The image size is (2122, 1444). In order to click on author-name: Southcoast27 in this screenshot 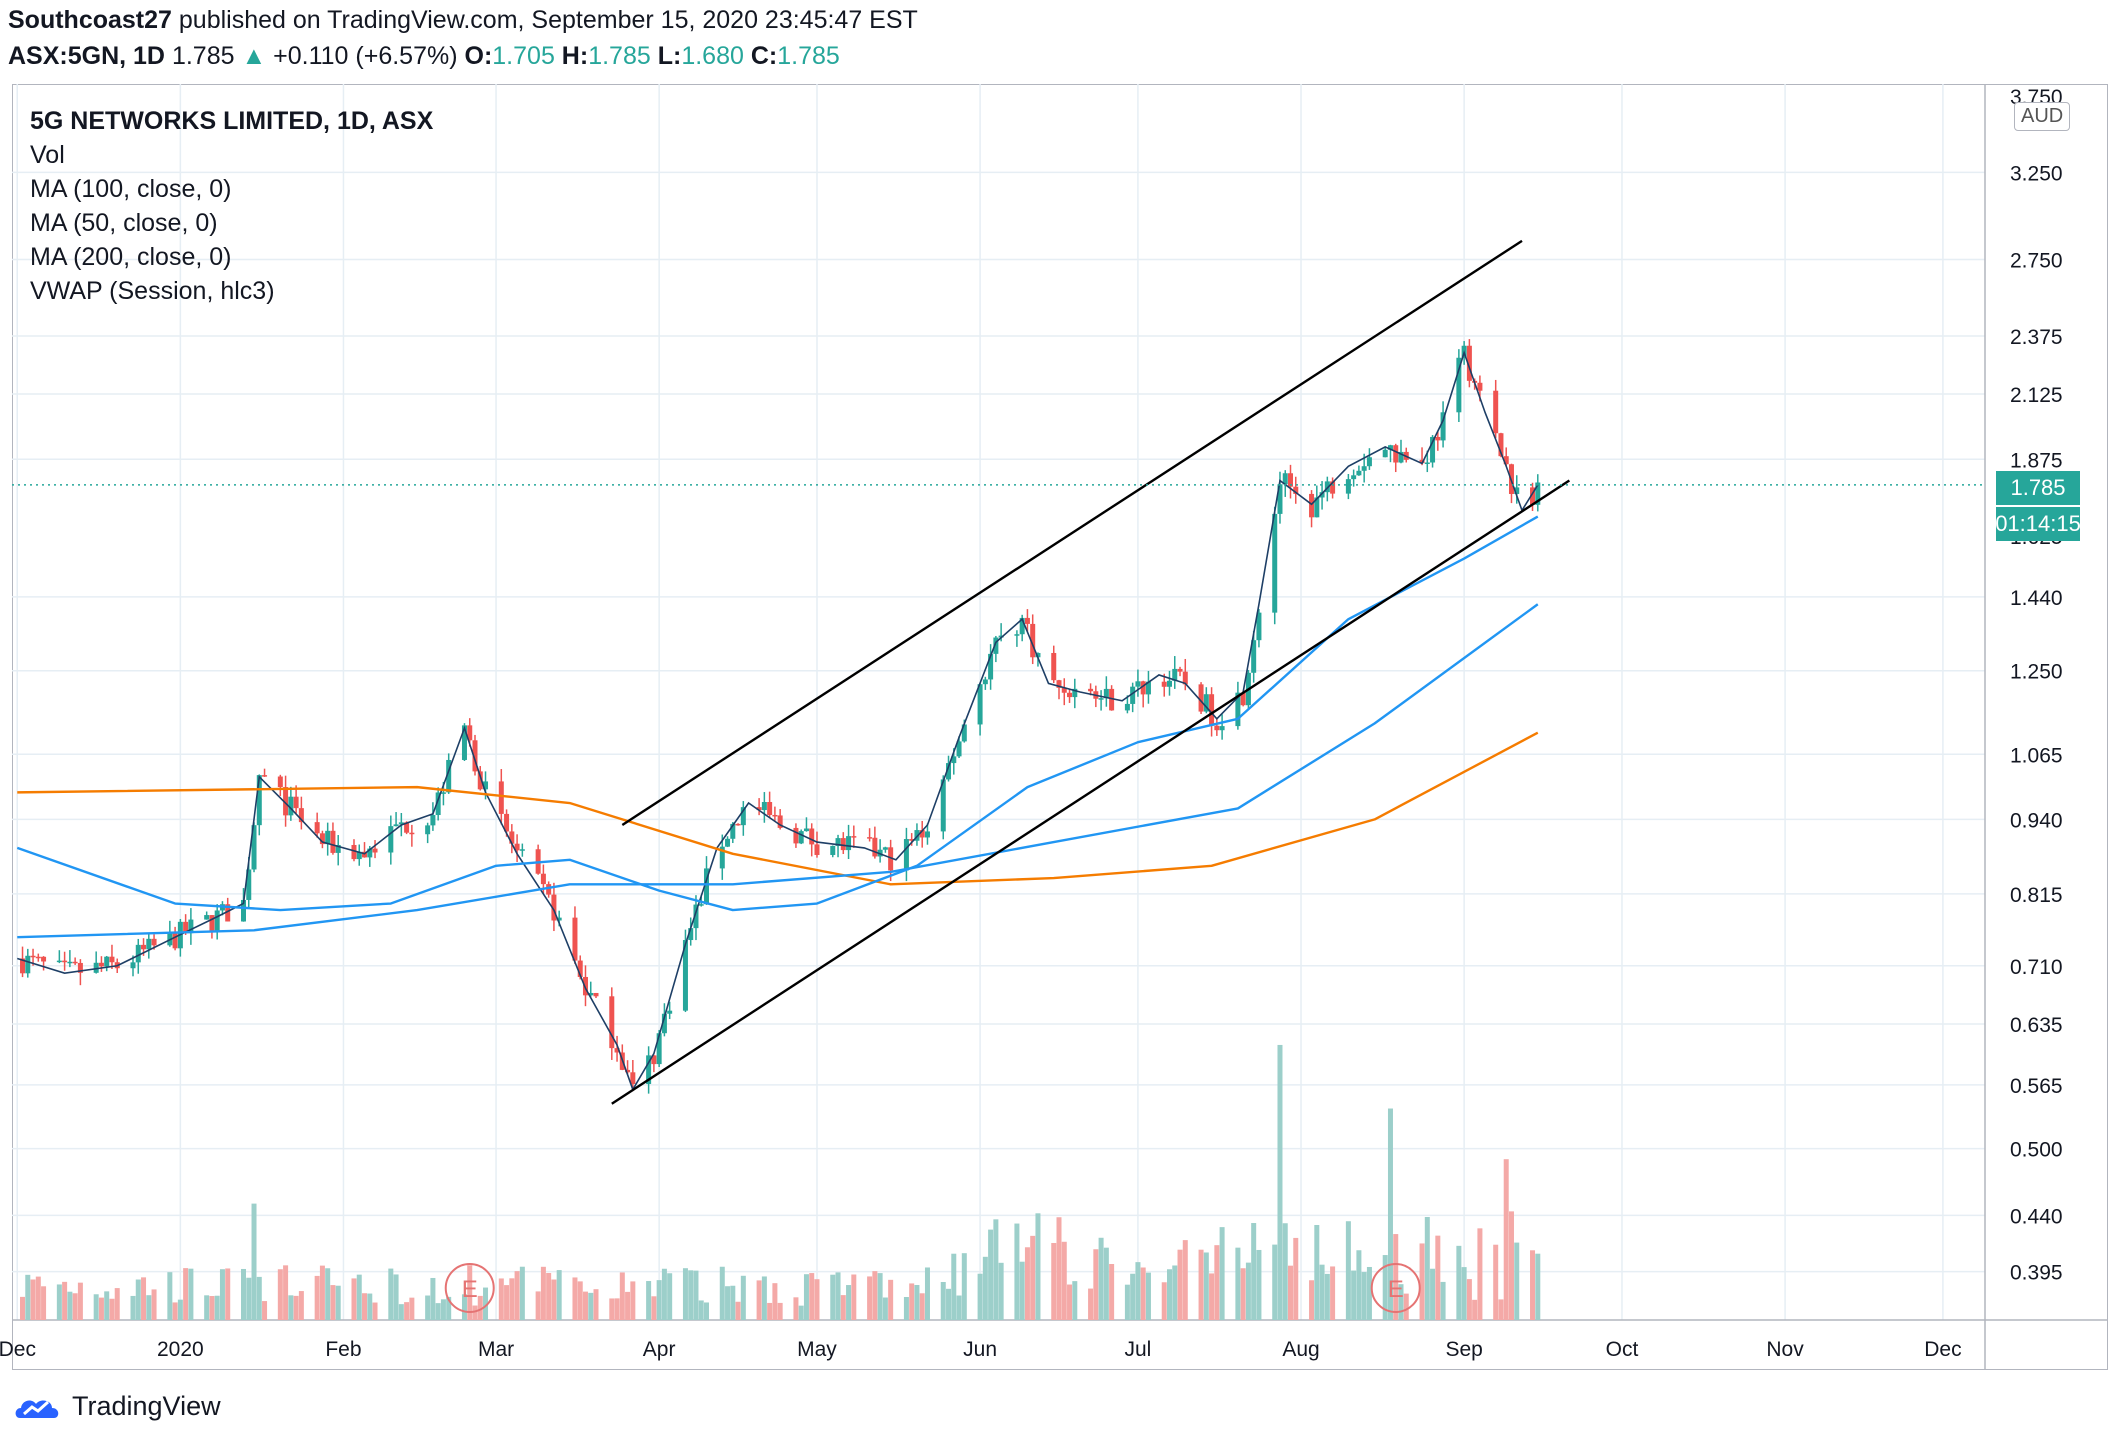, I will do `click(90, 20)`.